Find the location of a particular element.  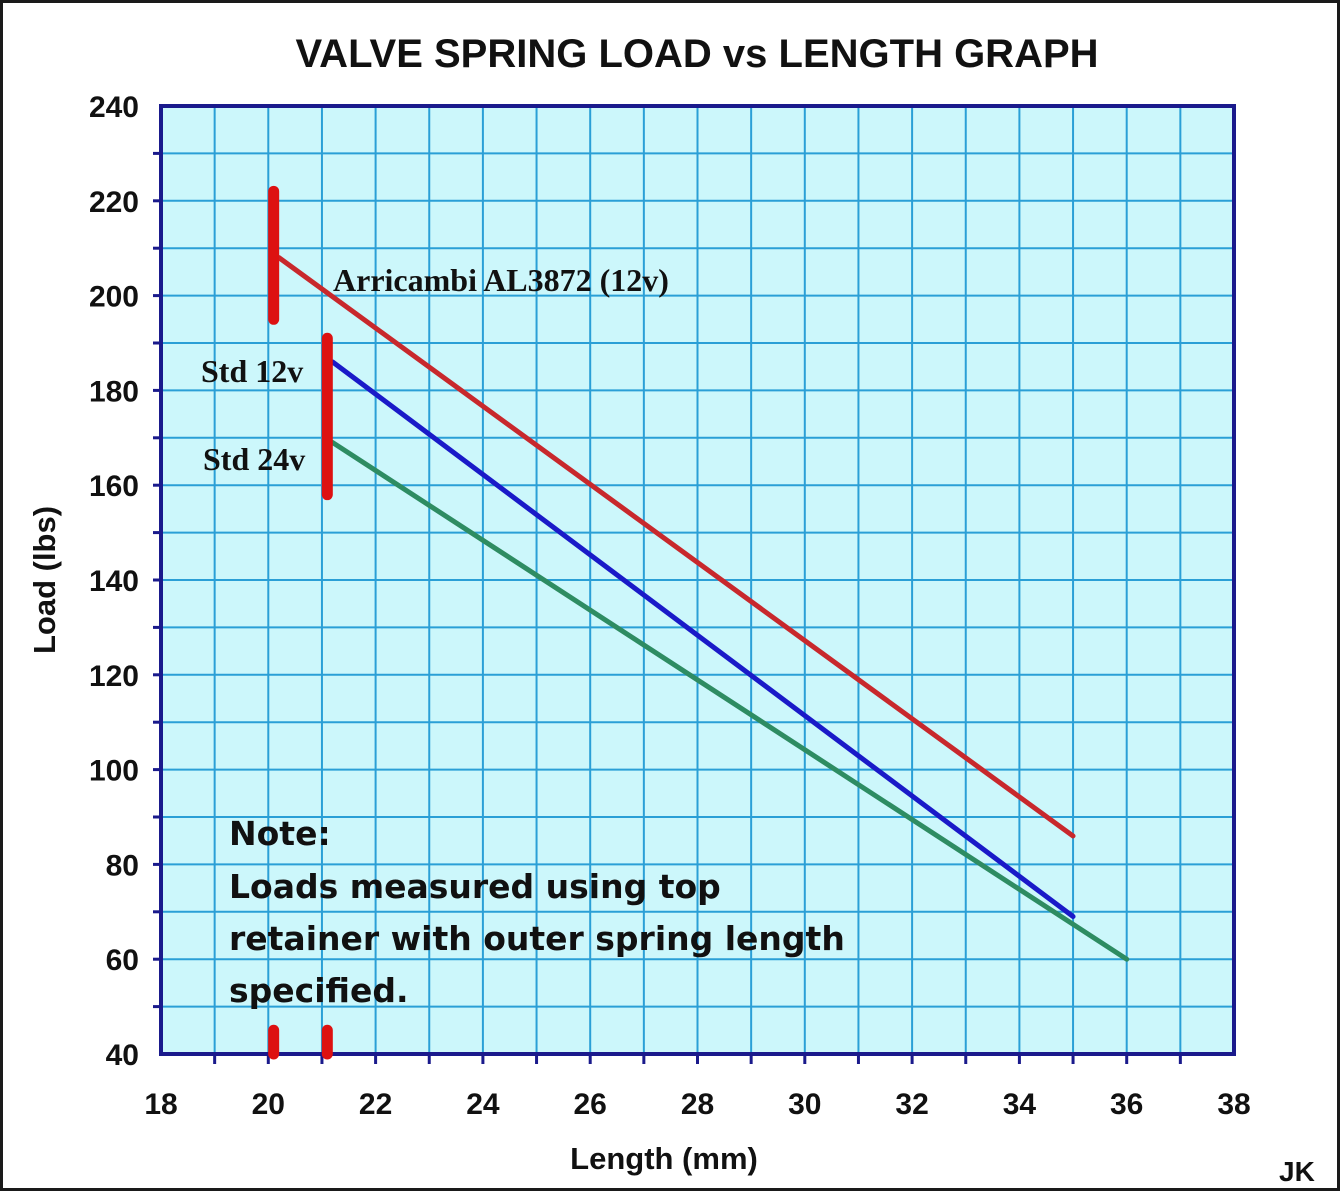

x-tick-label: 38 is located at coordinates (1233, 1104).